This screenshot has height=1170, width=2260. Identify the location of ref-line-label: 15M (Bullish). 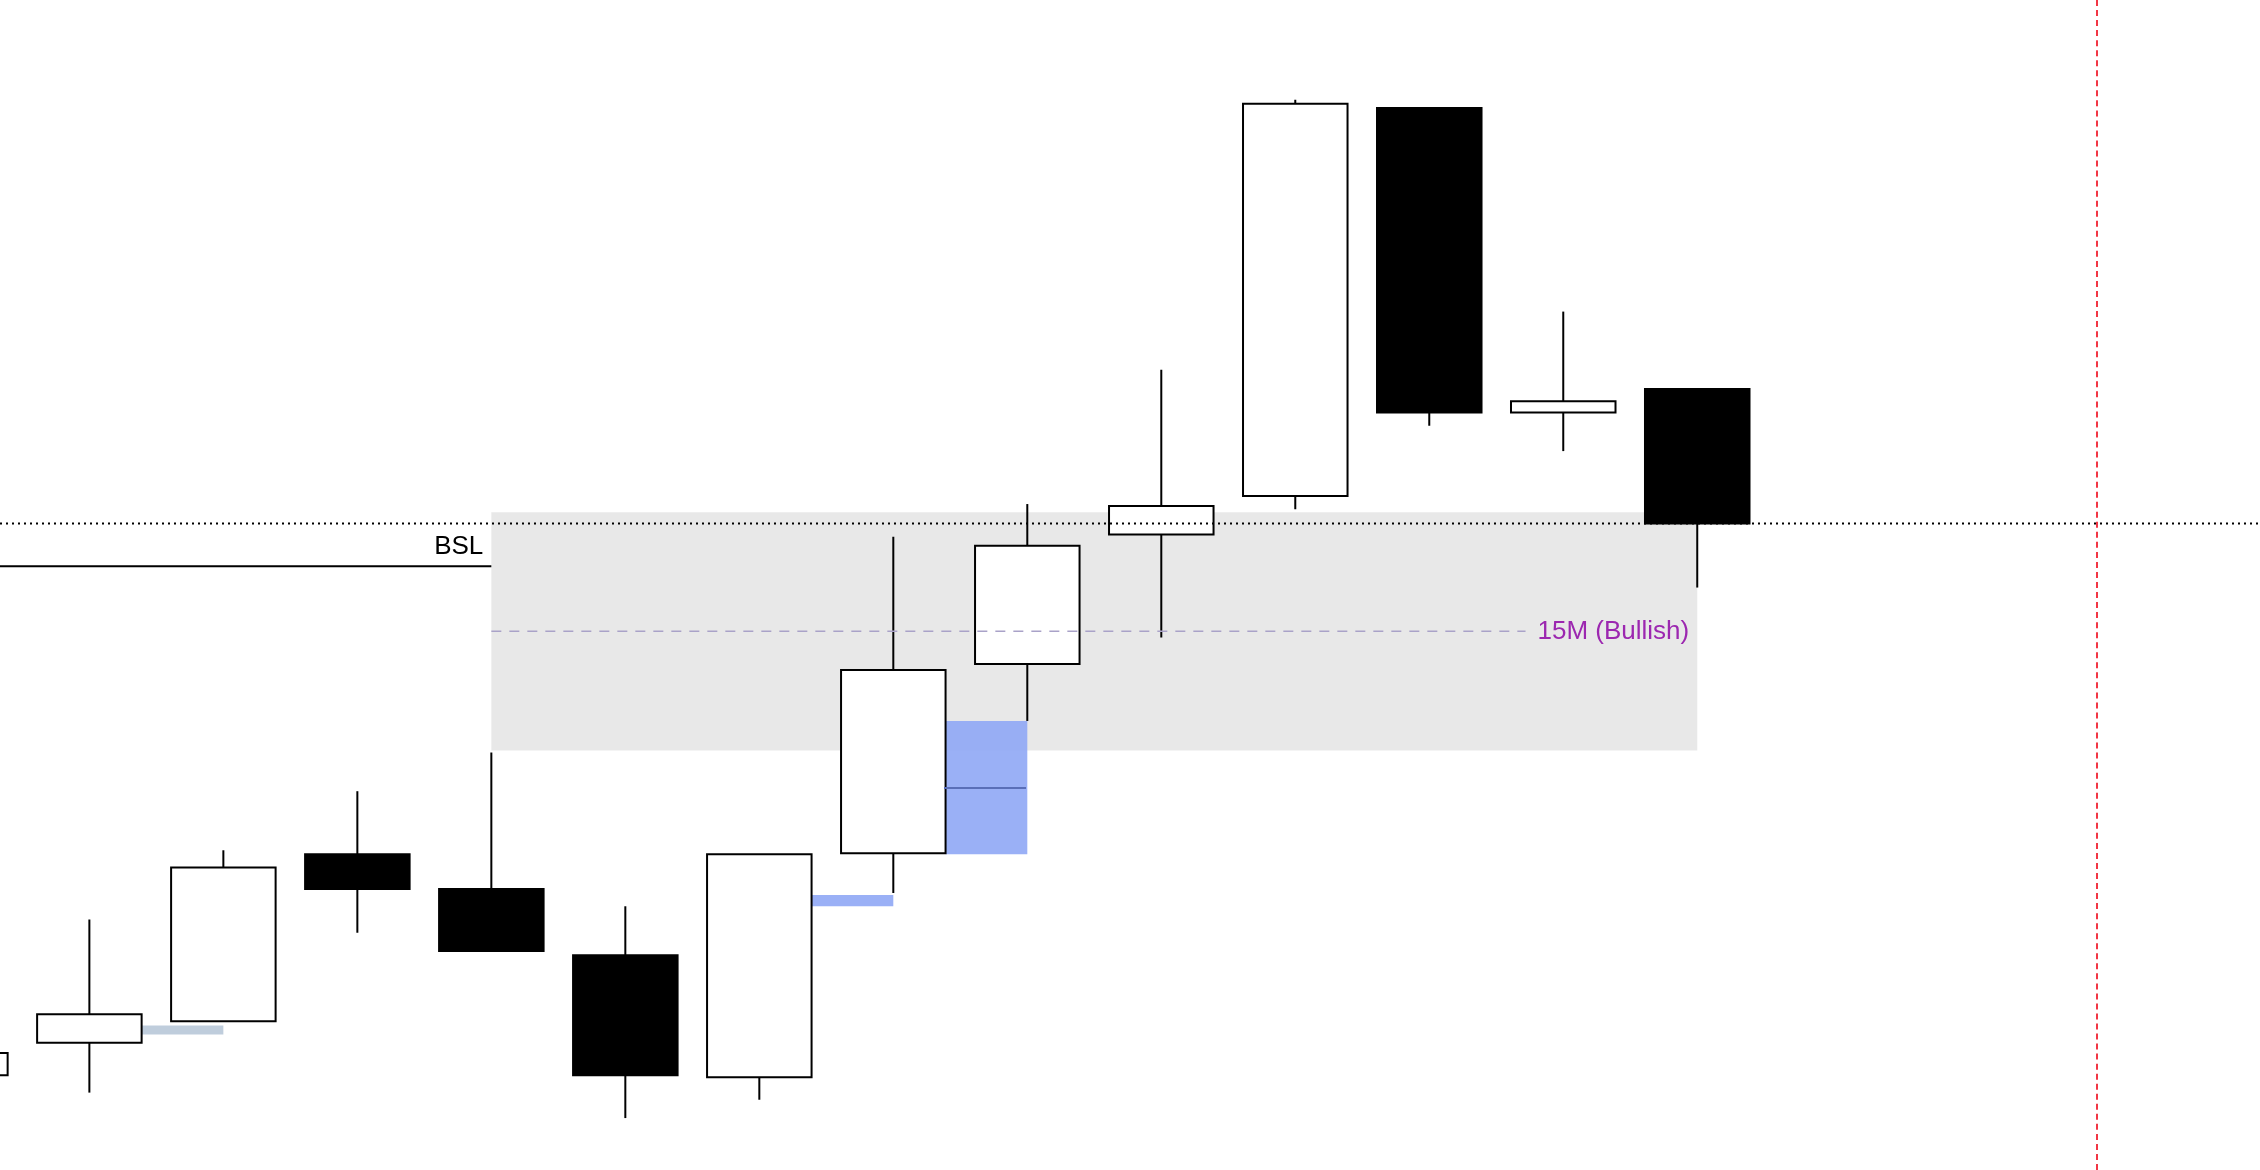
(1613, 629).